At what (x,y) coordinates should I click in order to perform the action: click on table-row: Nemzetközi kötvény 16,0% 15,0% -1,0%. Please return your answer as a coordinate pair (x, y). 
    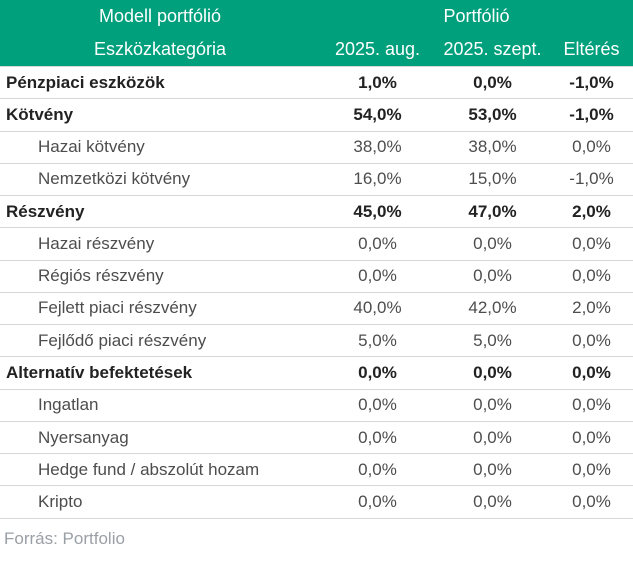
    Looking at the image, I should click on (316, 180).